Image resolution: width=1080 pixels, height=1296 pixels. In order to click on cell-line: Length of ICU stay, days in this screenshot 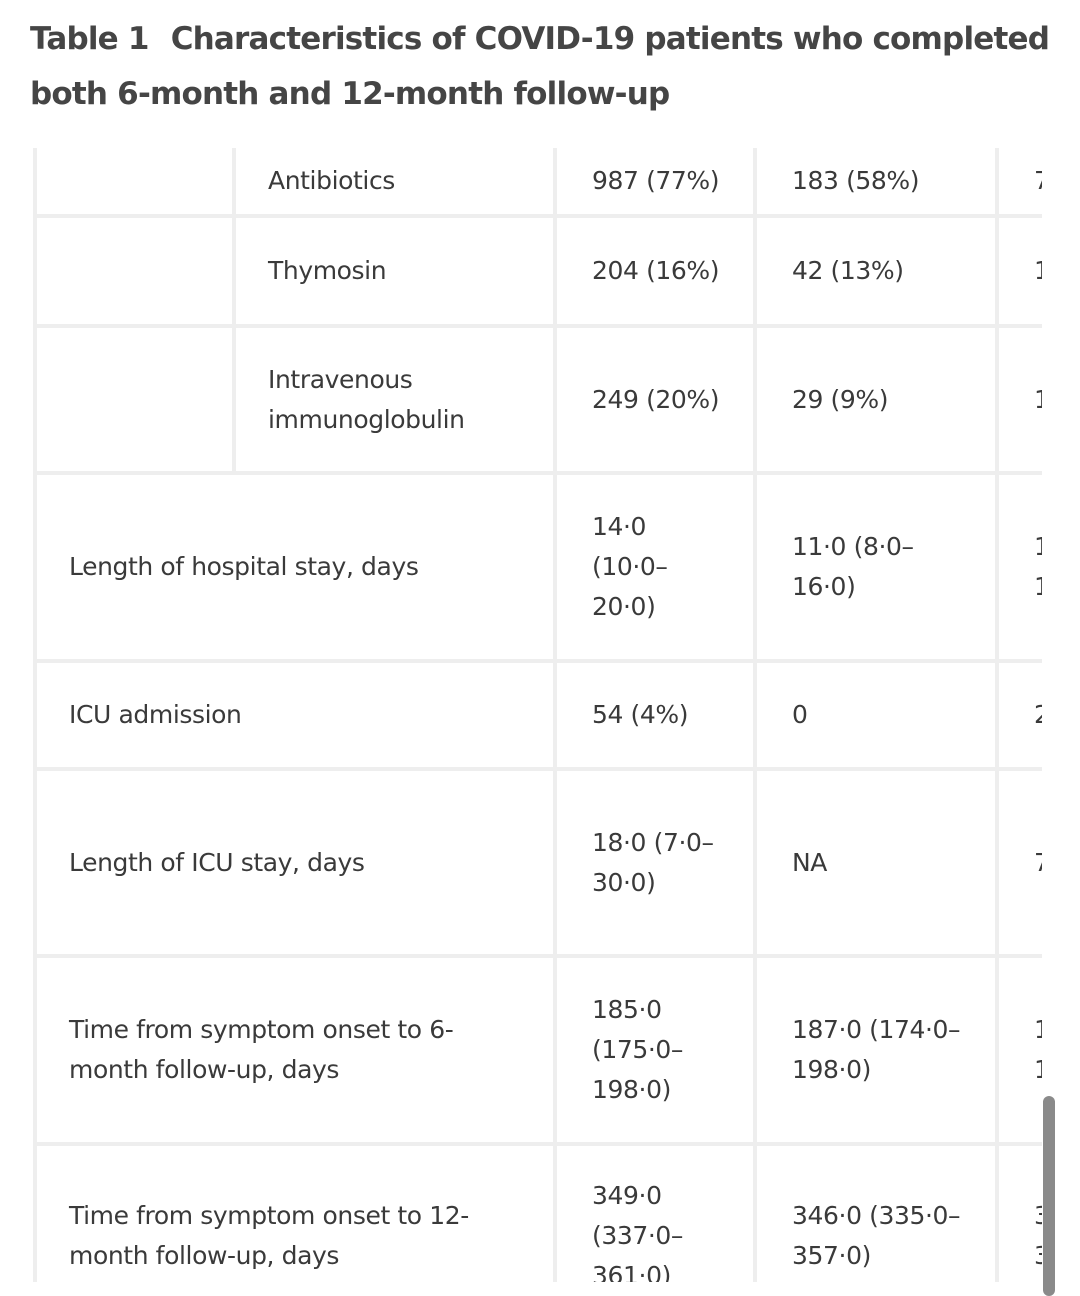, I will do `click(217, 862)`.